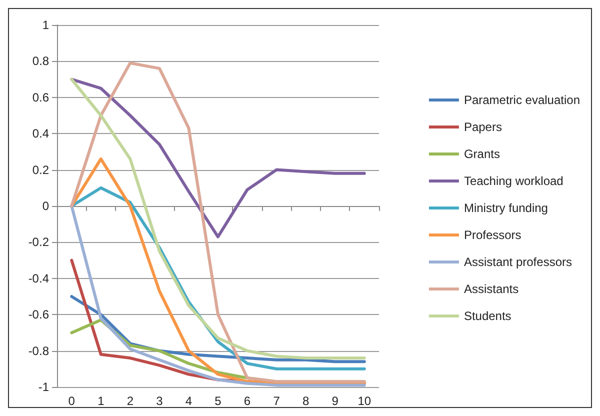  What do you see at coordinates (44, 387) in the screenshot?
I see `y-tick-label: -1` at bounding box center [44, 387].